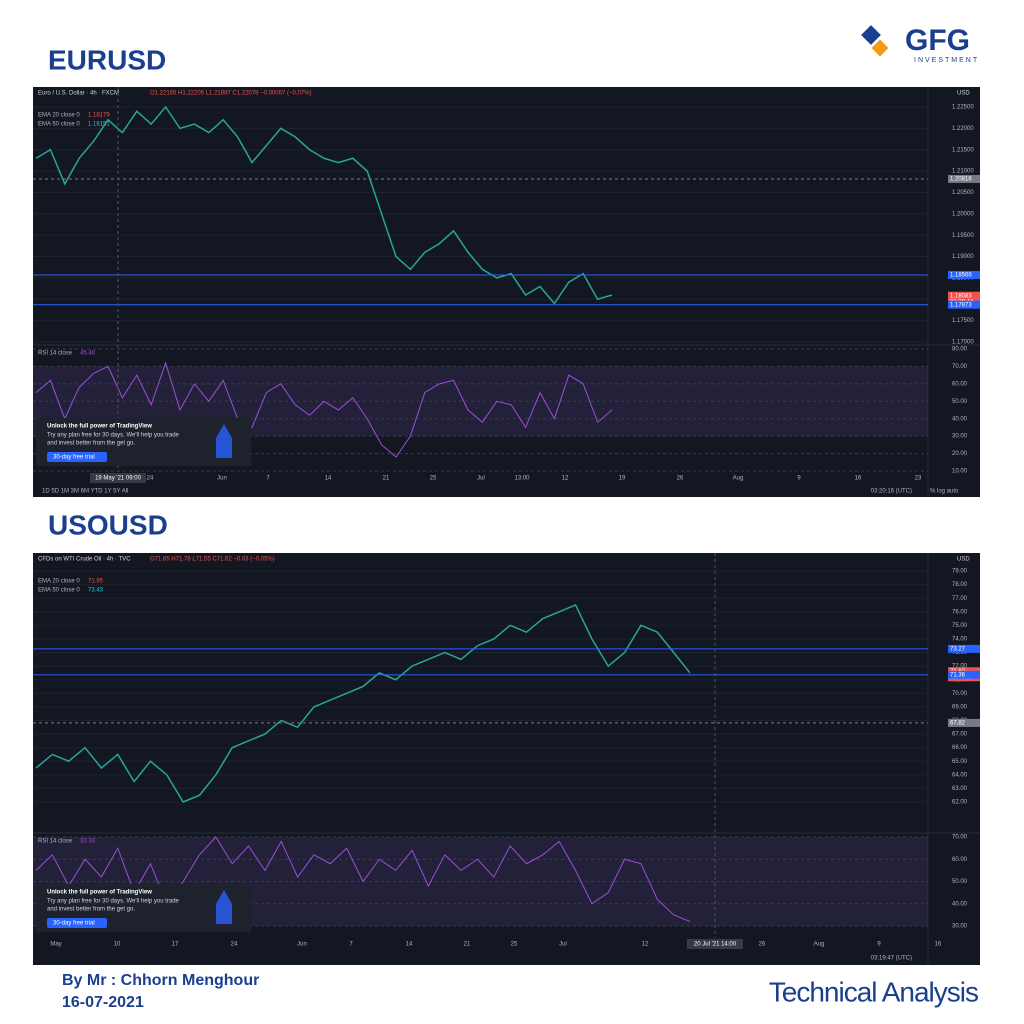  Describe the element at coordinates (467, 945) in the screenshot. I see `time-label: 21` at that location.